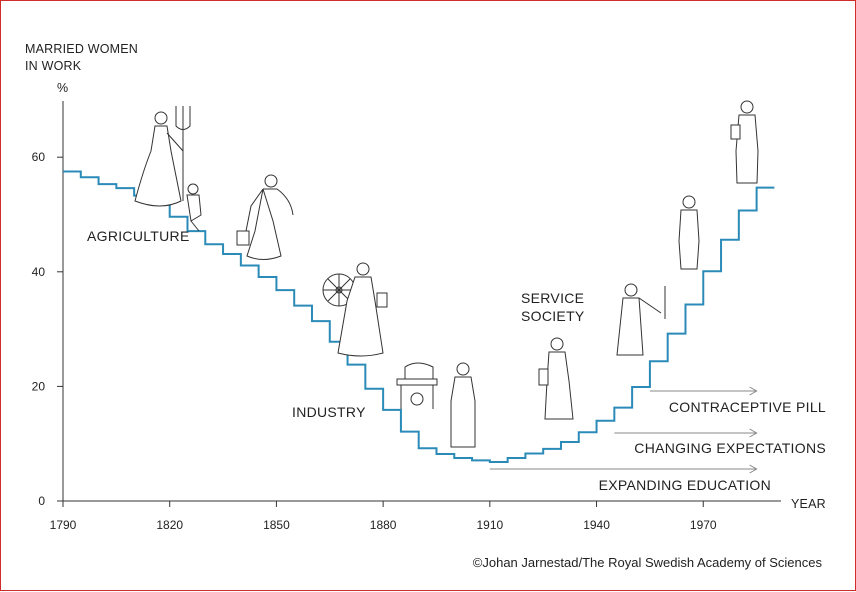 The image size is (856, 592). What do you see at coordinates (194, 207) in the screenshot?
I see `child-icon` at bounding box center [194, 207].